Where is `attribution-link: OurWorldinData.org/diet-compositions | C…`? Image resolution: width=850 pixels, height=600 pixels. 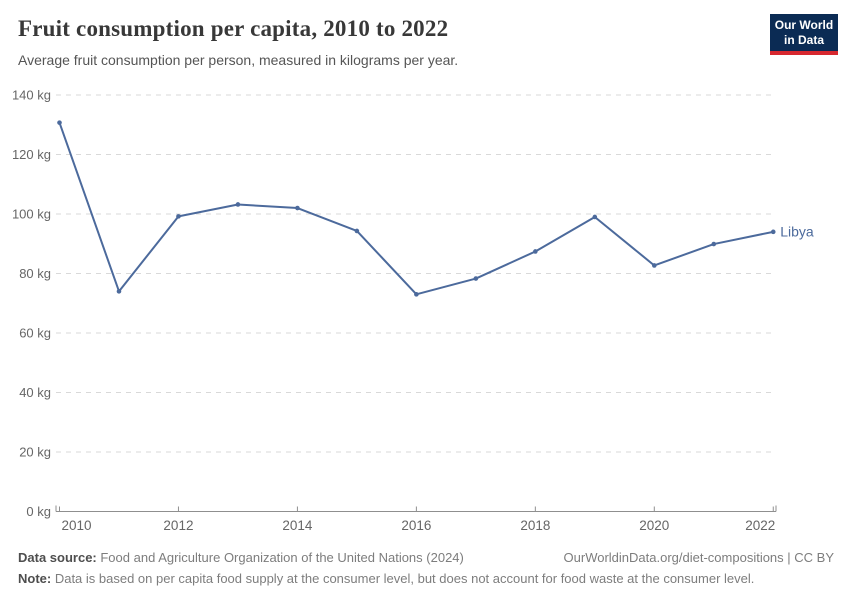
attribution-link: OurWorldinData.org/diet-compositions | C… is located at coordinates (698, 557).